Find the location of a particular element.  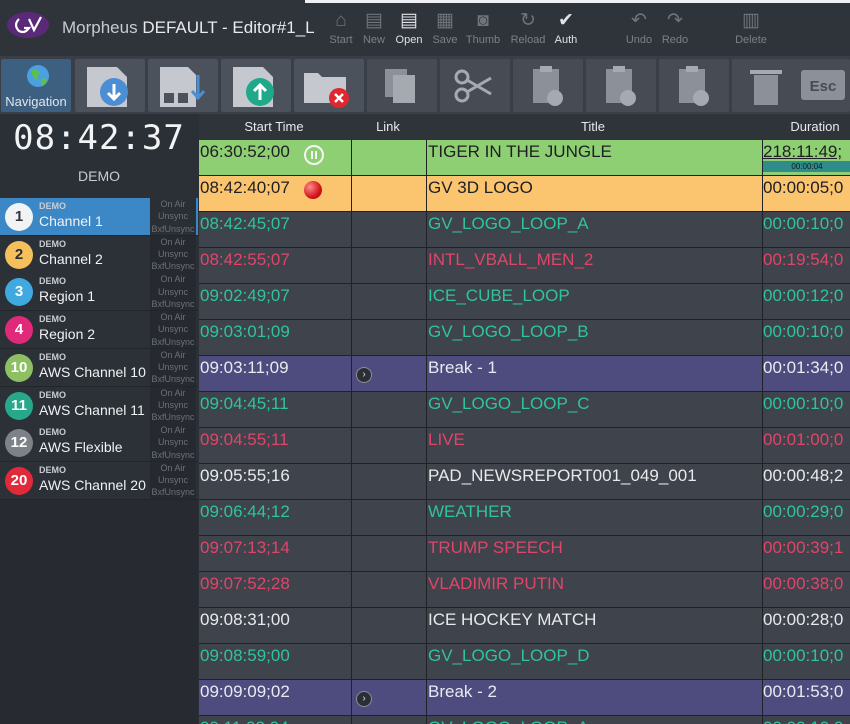

column-header-start-time: Start Time is located at coordinates (274, 126).